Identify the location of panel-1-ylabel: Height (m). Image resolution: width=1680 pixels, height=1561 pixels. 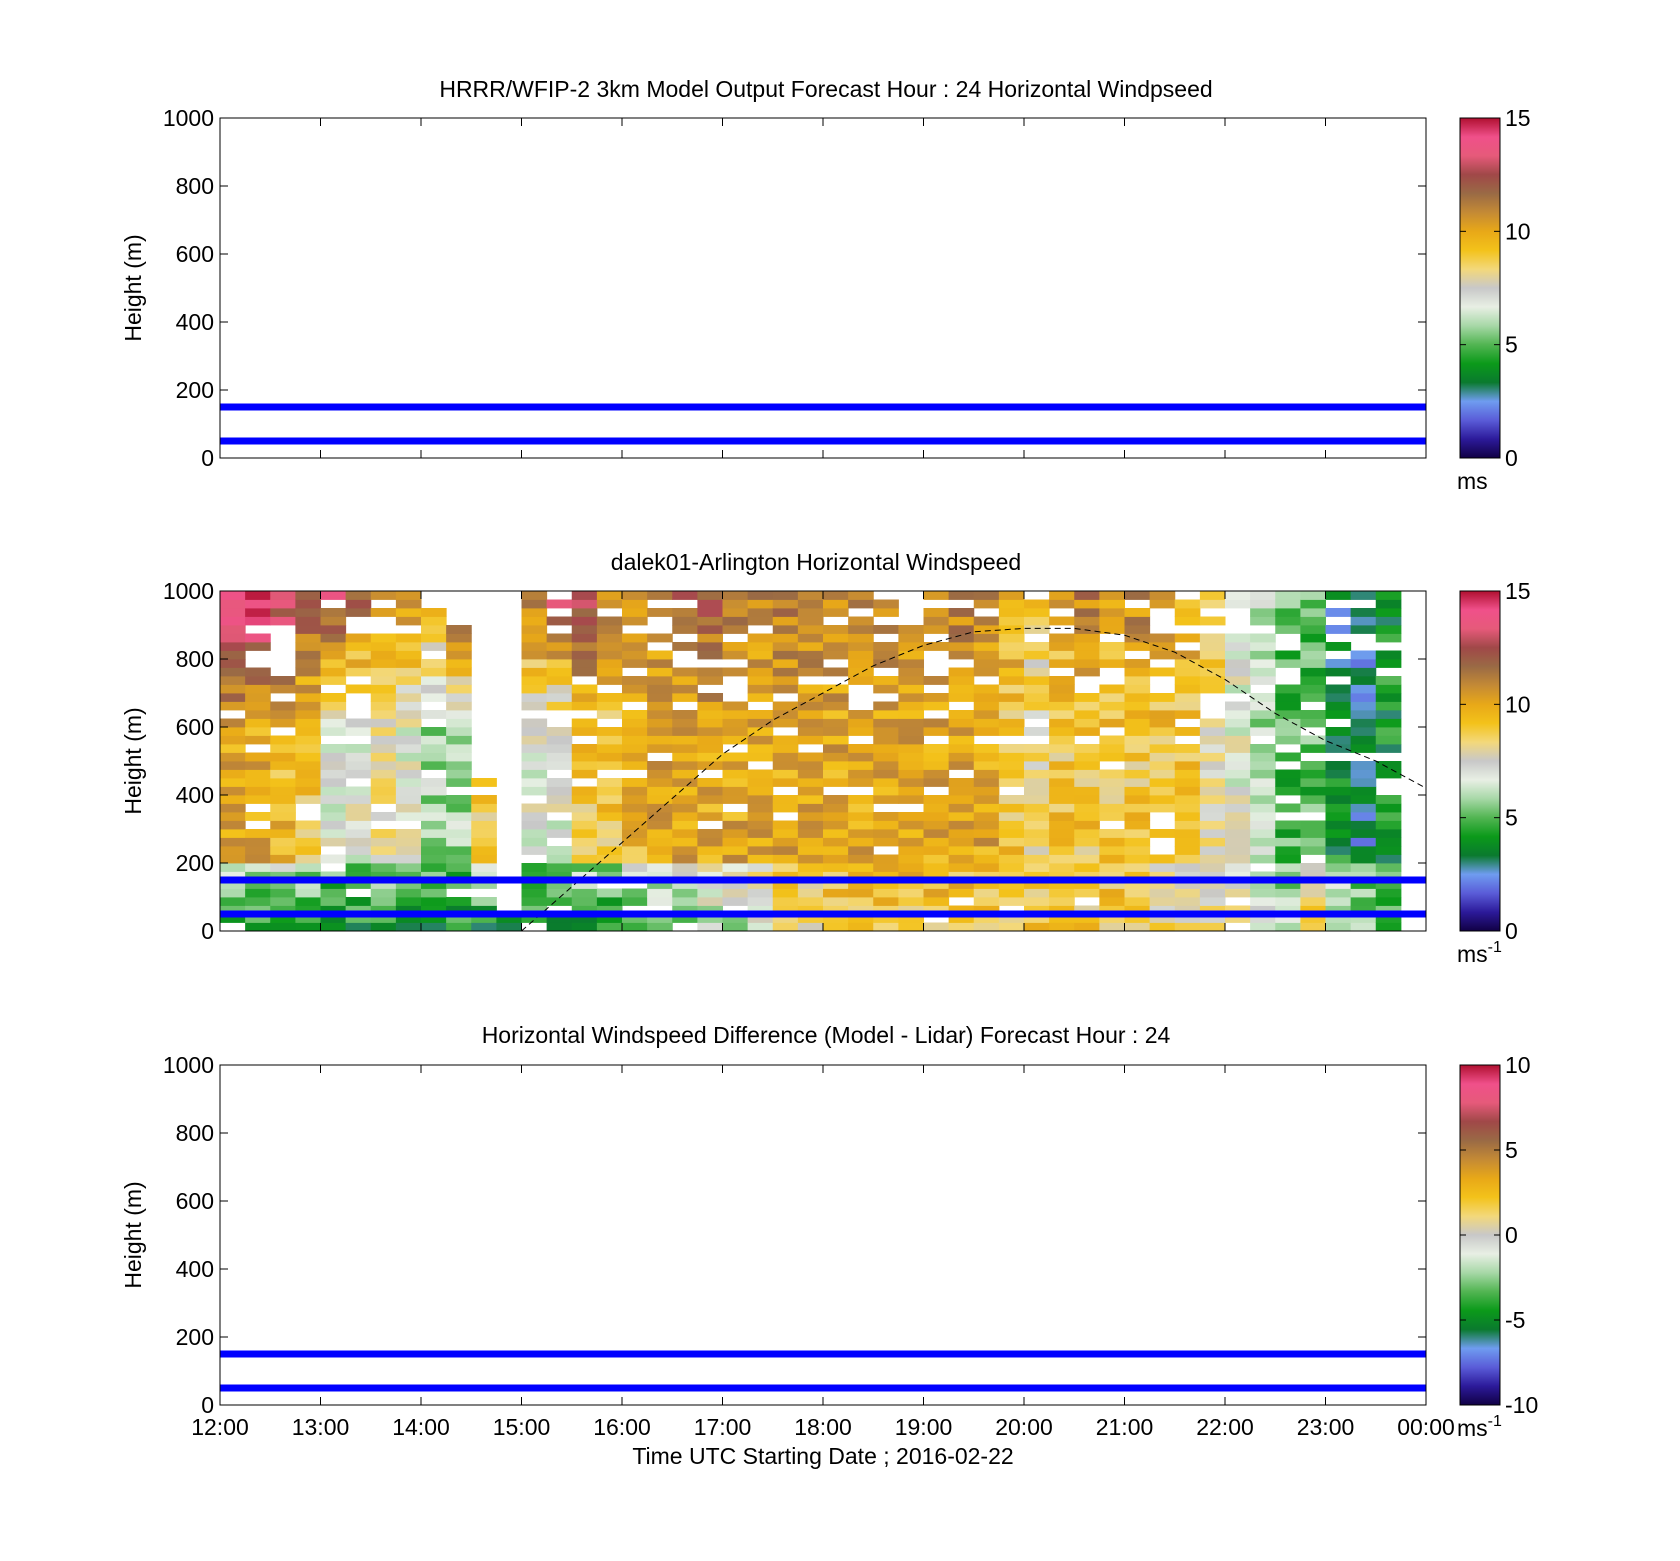
(133, 287).